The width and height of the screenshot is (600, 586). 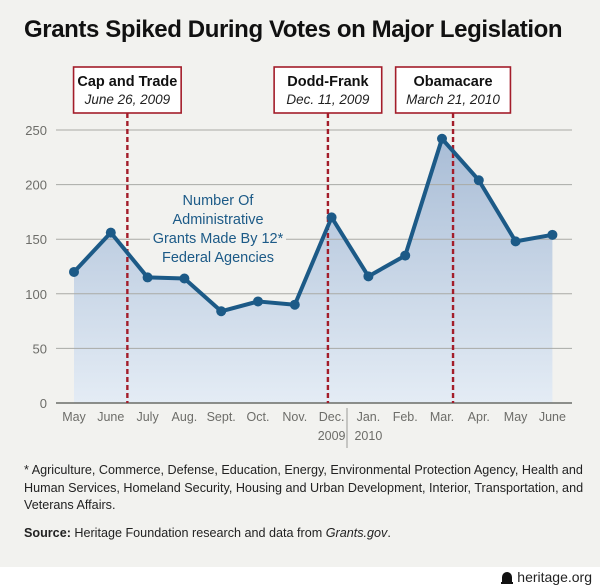 What do you see at coordinates (127, 99) in the screenshot?
I see `event-date: June 26, 2009` at bounding box center [127, 99].